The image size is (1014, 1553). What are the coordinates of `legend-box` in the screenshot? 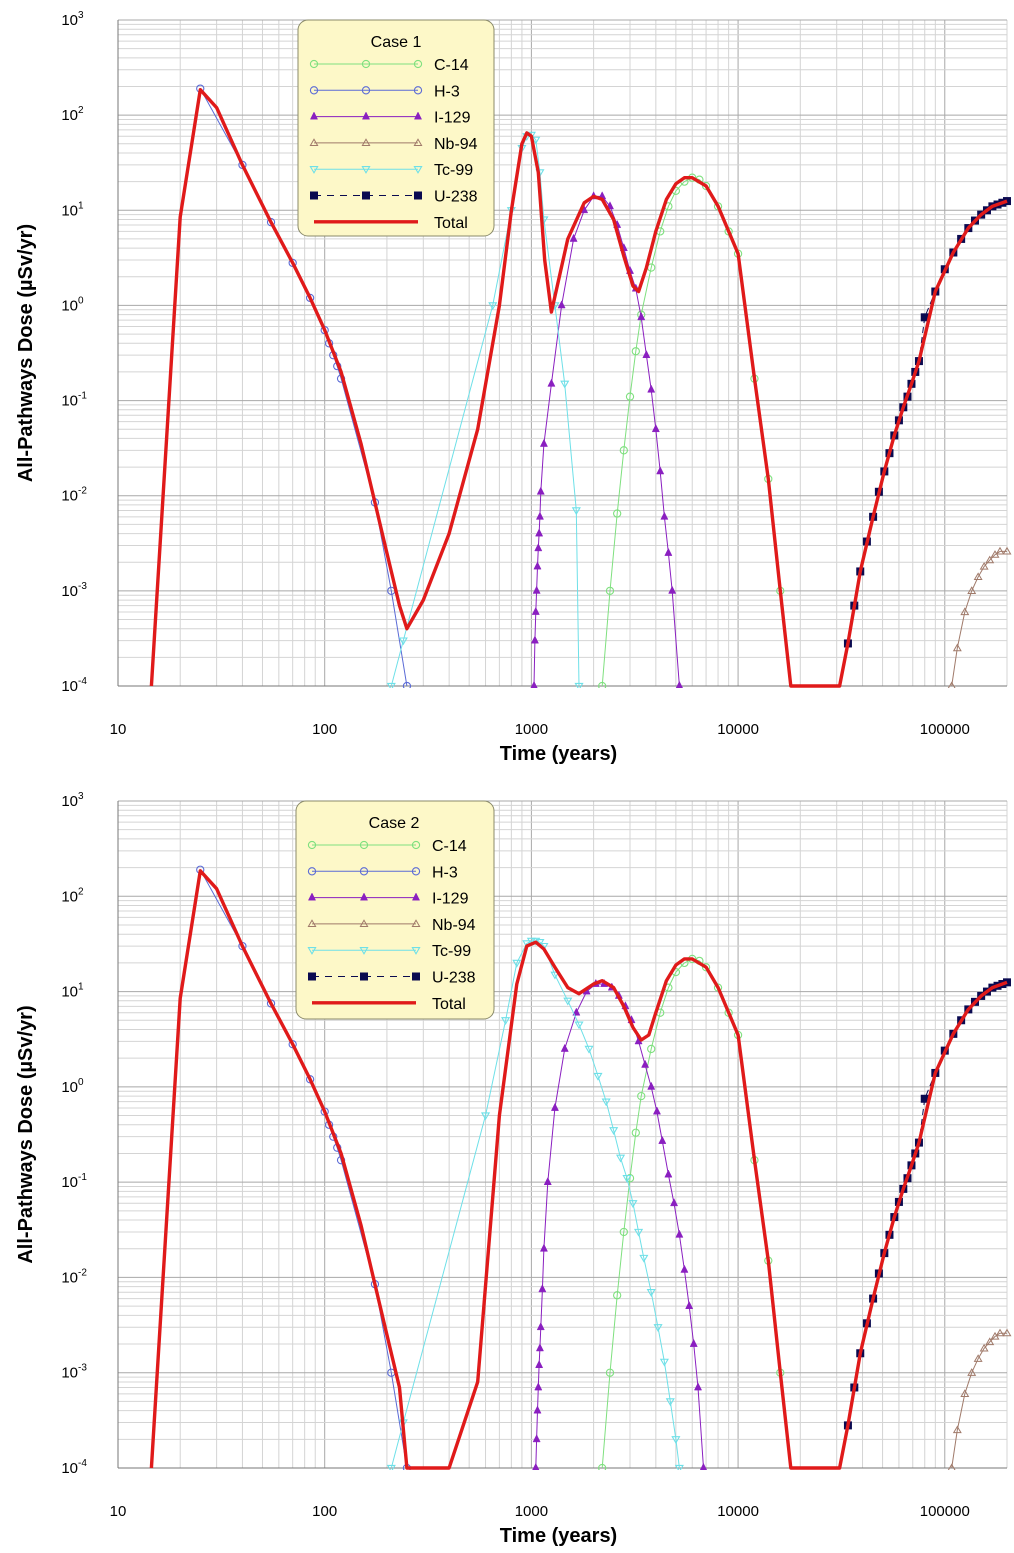 It's located at (396, 128).